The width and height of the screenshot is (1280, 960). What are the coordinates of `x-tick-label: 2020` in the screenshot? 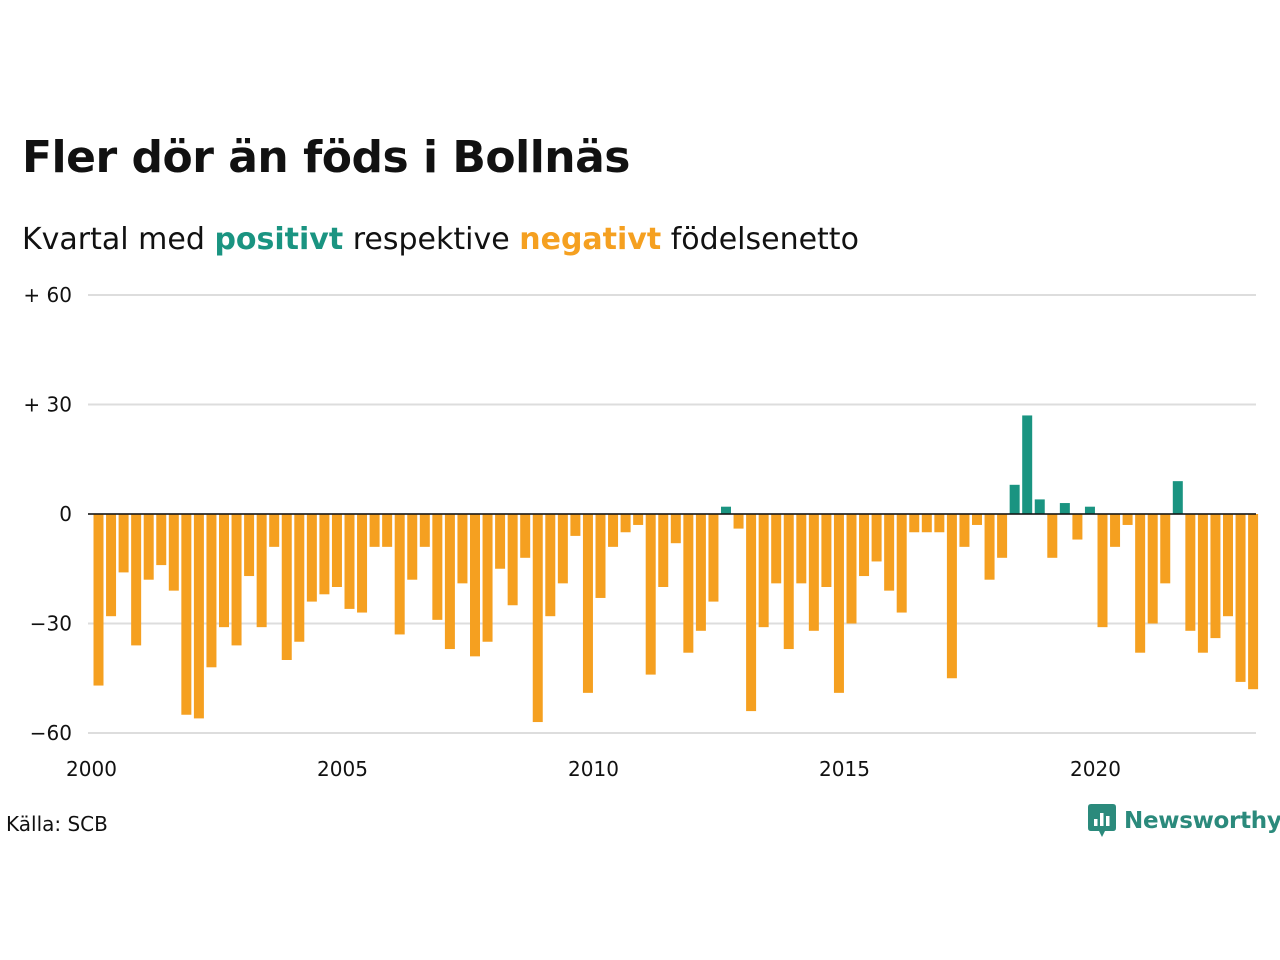 It's located at (1095, 769).